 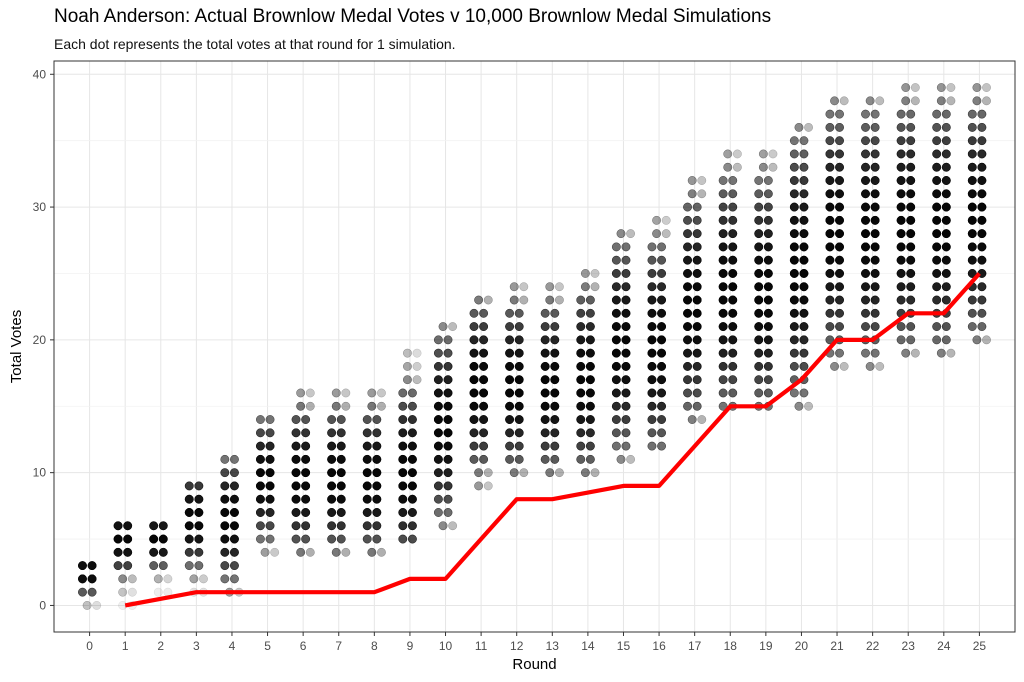 I want to click on x-tick-label: 12, so click(x=517, y=646).